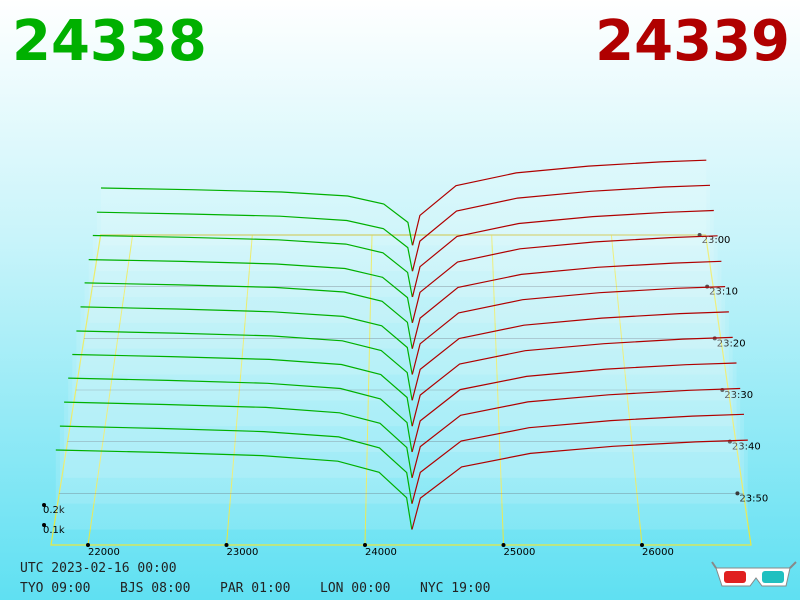 This screenshot has width=800, height=600. What do you see at coordinates (753, 498) in the screenshot?
I see `time-tick-label: 23:50` at bounding box center [753, 498].